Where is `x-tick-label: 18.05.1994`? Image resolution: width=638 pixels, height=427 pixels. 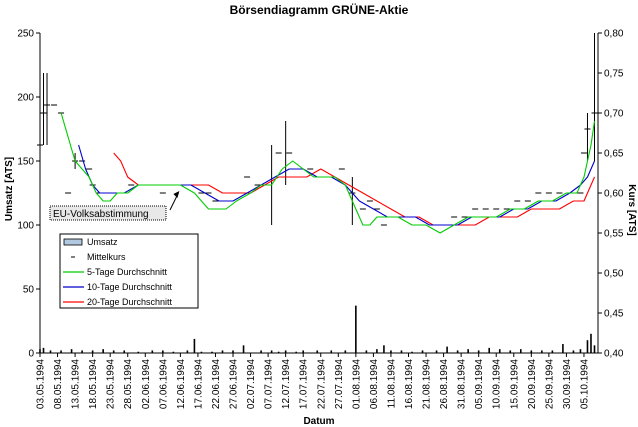 x-tick-label: 18.05.1994 is located at coordinates (93, 384).